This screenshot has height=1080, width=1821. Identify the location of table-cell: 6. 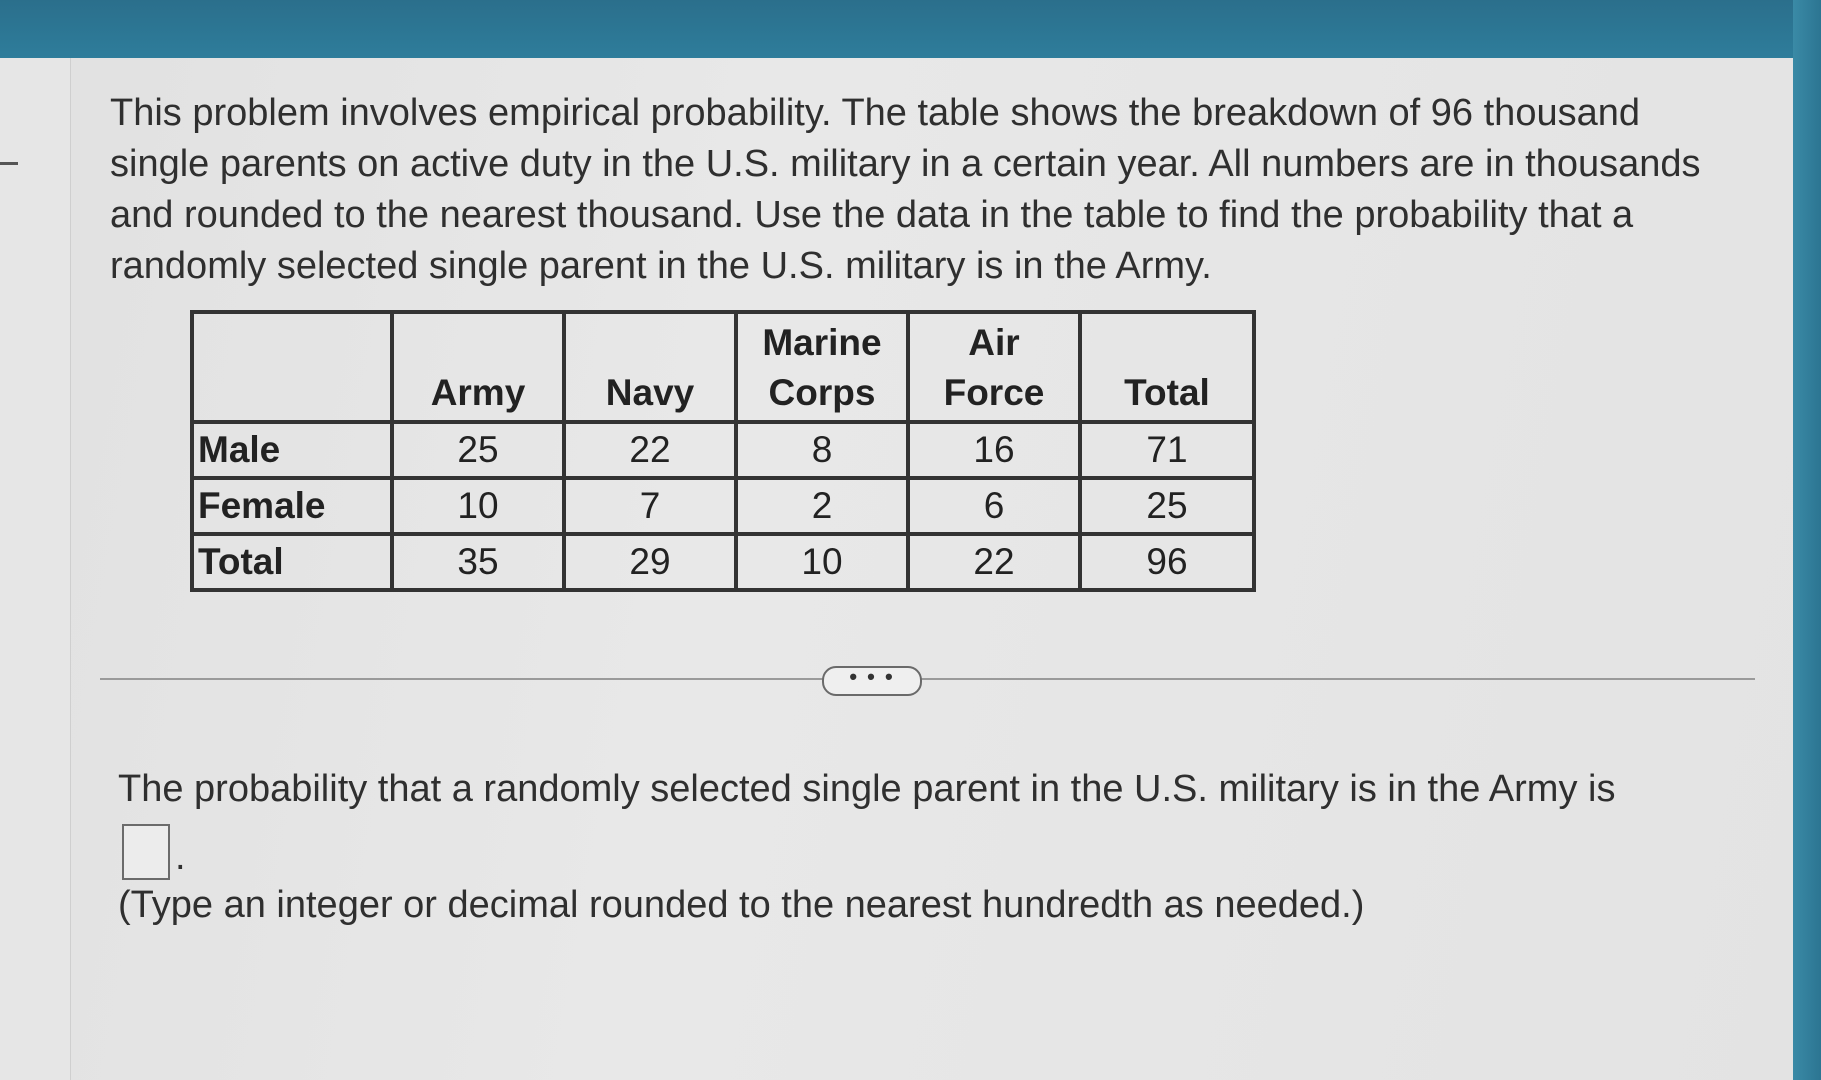
(994, 506).